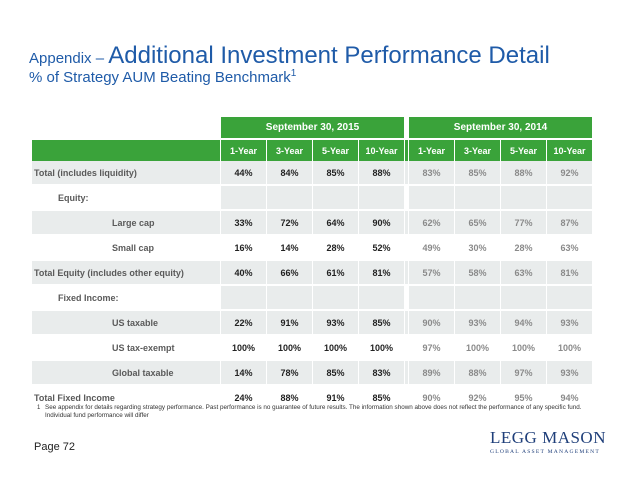 The width and height of the screenshot is (640, 495). What do you see at coordinates (126, 398) in the screenshot?
I see `row-label: Total Fixed Income` at bounding box center [126, 398].